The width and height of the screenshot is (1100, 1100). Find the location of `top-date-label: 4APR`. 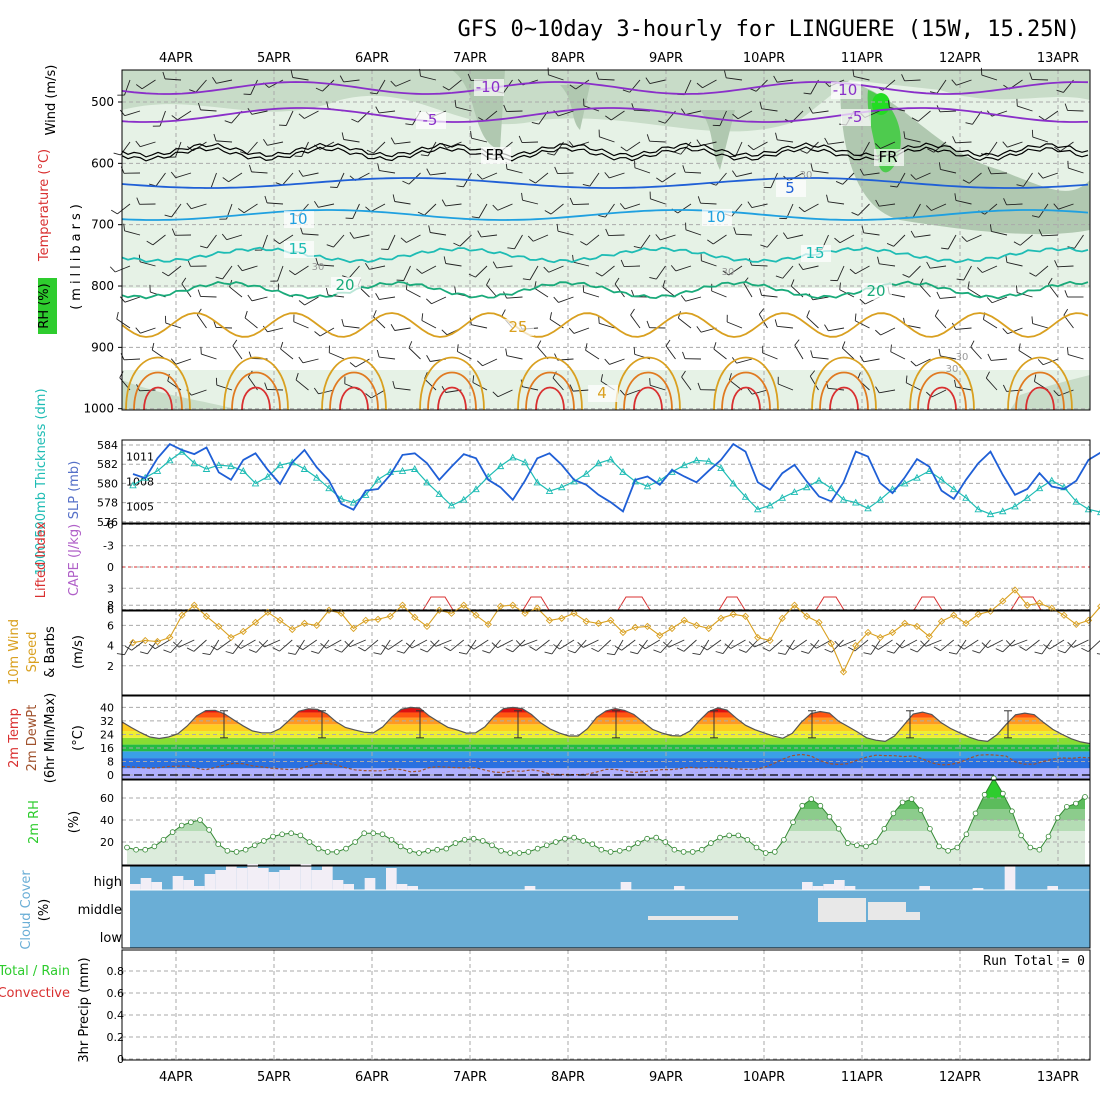

top-date-label: 4APR is located at coordinates (176, 58).